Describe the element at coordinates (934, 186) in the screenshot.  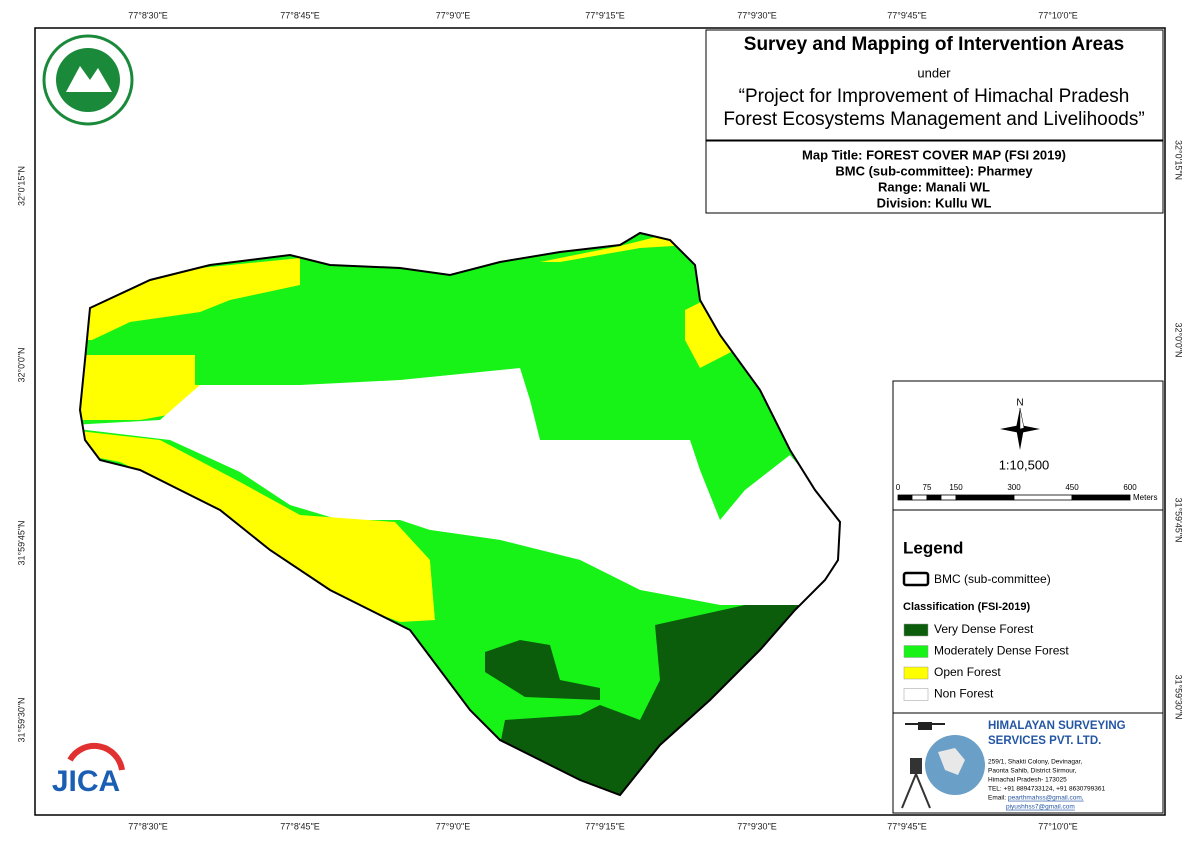
I see `range: Range: Manali WL` at that location.